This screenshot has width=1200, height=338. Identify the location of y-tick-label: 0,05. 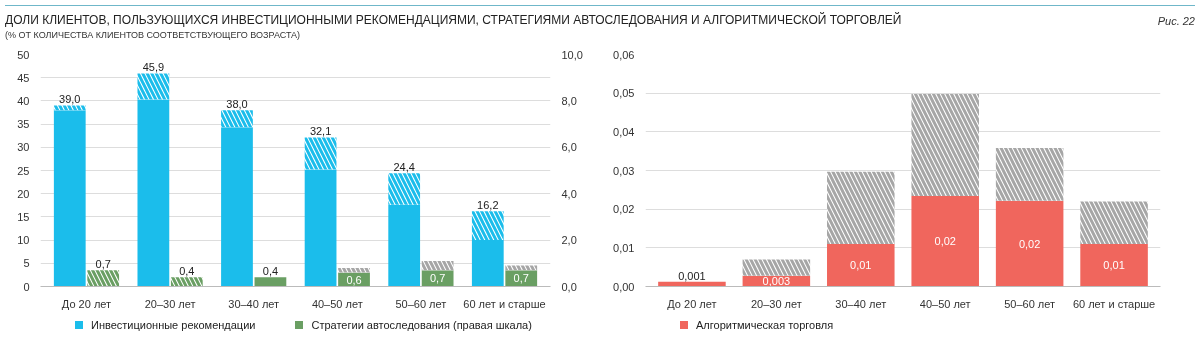
(624, 93).